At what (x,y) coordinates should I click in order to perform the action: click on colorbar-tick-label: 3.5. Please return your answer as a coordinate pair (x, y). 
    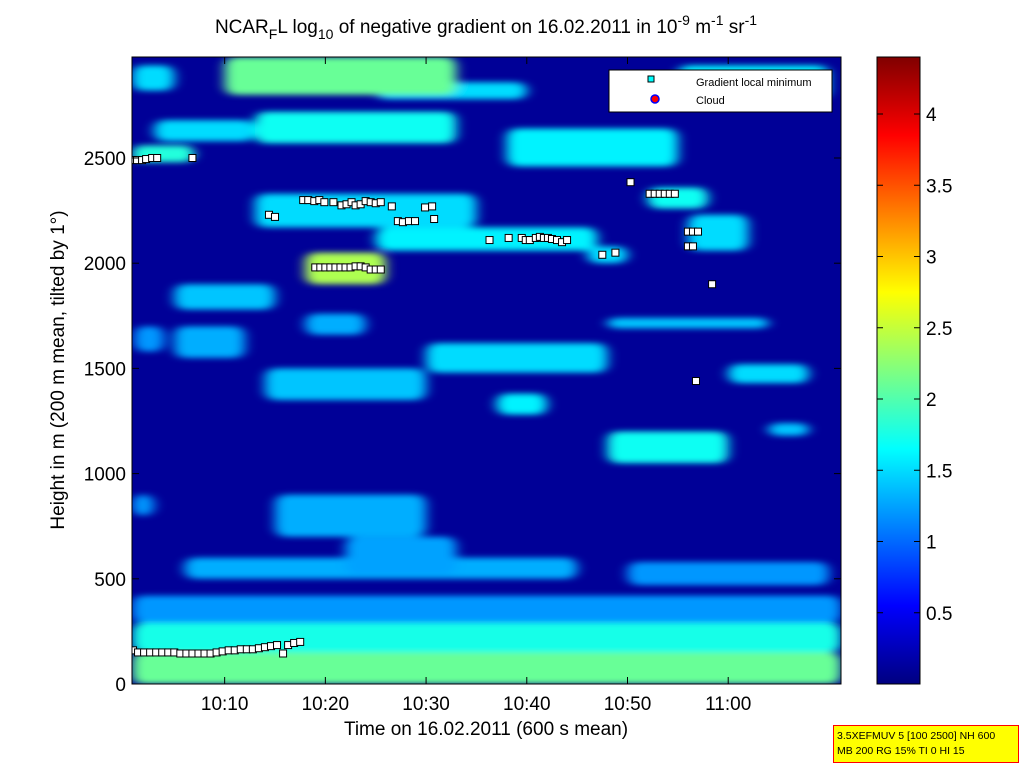
    Looking at the image, I should click on (939, 186).